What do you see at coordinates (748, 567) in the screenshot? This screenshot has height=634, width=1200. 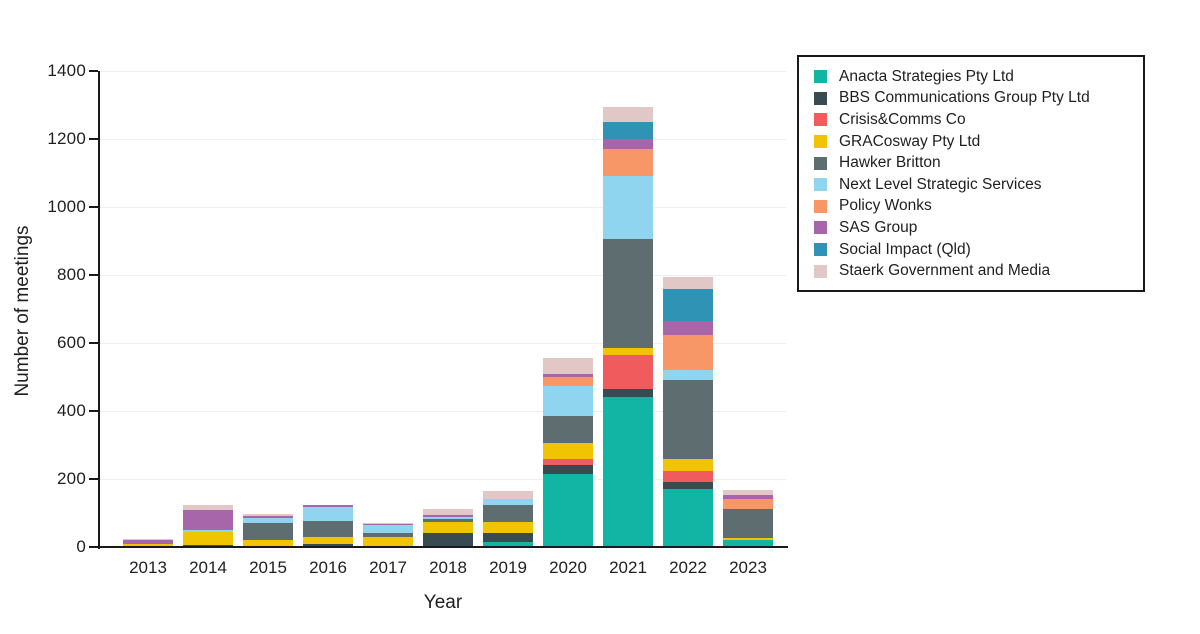 I see `x-tick-label-2023: 2023` at bounding box center [748, 567].